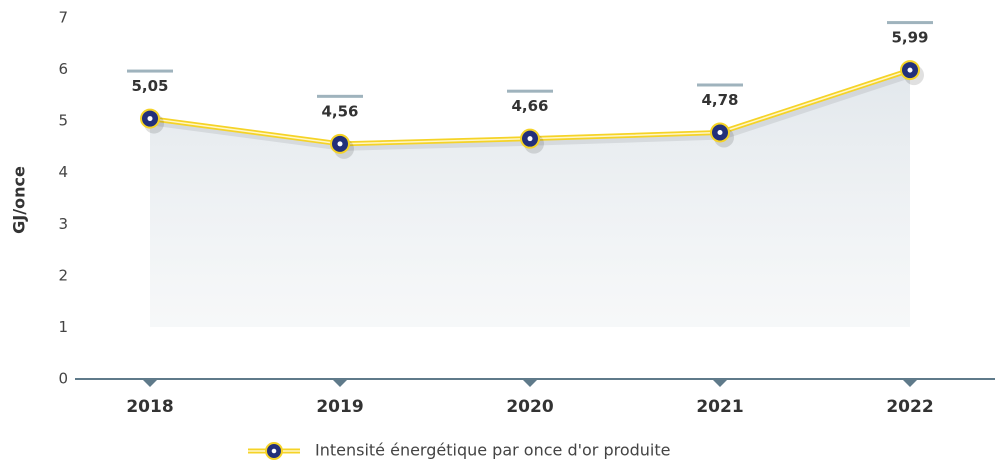 The height and width of the screenshot is (461, 995). I want to click on value-label: 5,99, so click(909, 38).